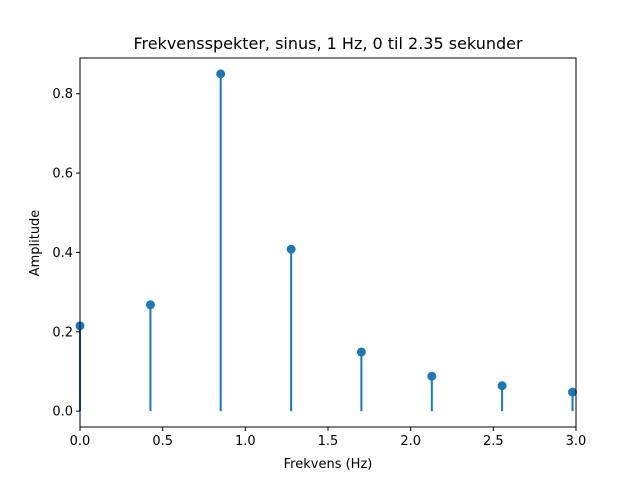 This screenshot has height=480, width=640. What do you see at coordinates (62, 332) in the screenshot?
I see `y-tick-label: 0.2` at bounding box center [62, 332].